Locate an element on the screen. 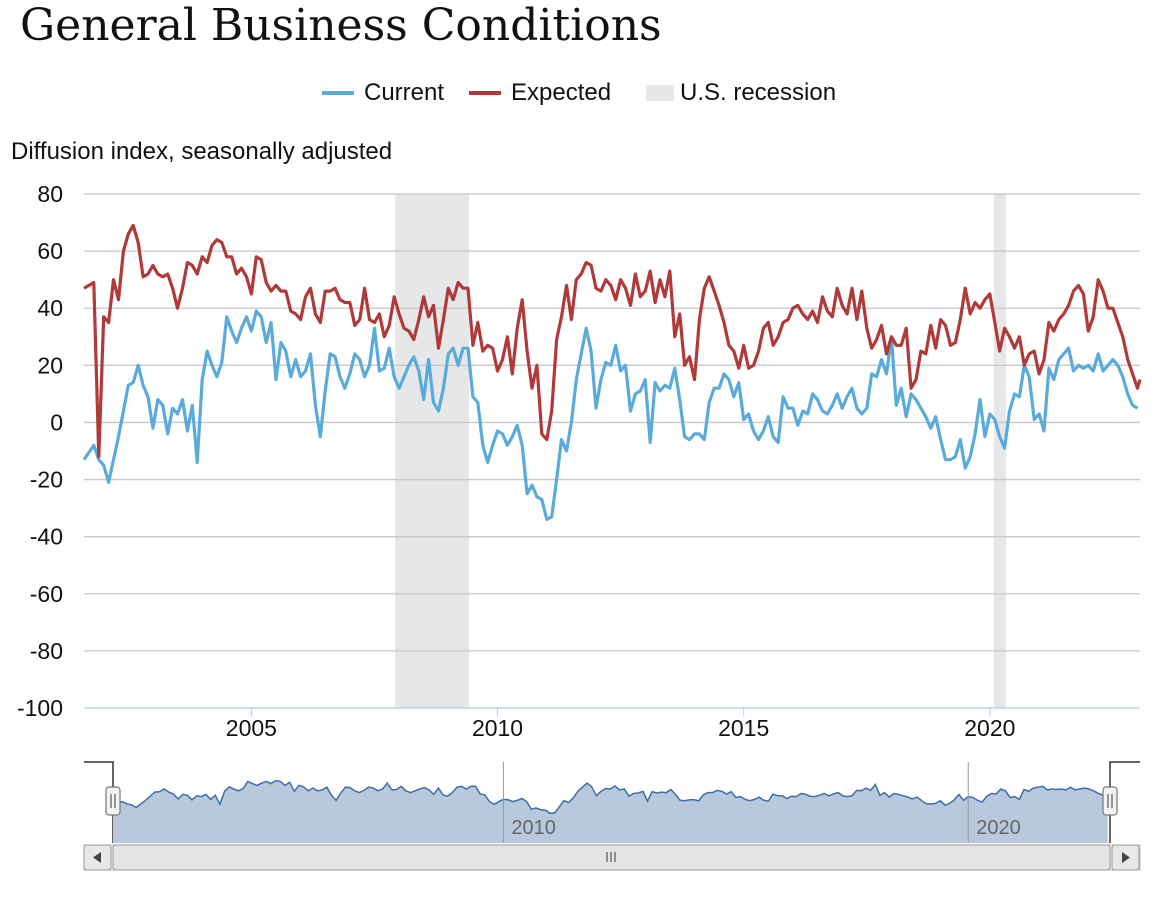 This screenshot has height=900, width=1160. navigator-x-label: 2020 is located at coordinates (998, 828).